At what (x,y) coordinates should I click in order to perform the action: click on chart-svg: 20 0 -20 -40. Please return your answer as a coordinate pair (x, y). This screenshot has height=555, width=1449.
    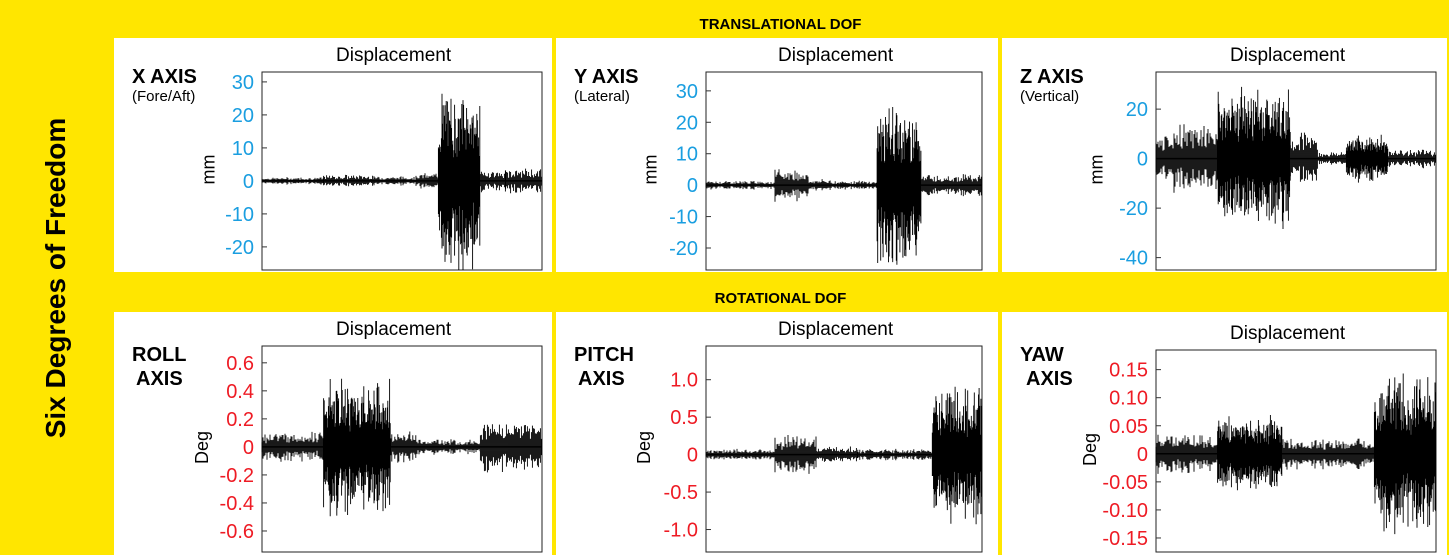
    Looking at the image, I should click on (1278, 171).